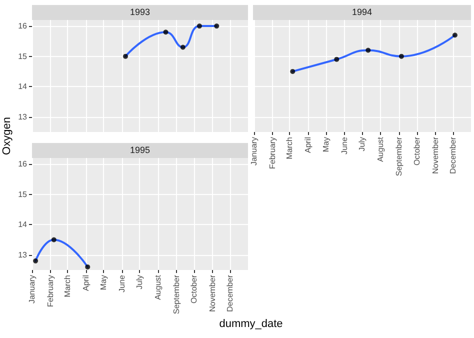 Image resolution: width=474 pixels, height=338 pixels. Describe the element at coordinates (6, 136) in the screenshot. I see `y-axis-title: Oxygen` at that location.